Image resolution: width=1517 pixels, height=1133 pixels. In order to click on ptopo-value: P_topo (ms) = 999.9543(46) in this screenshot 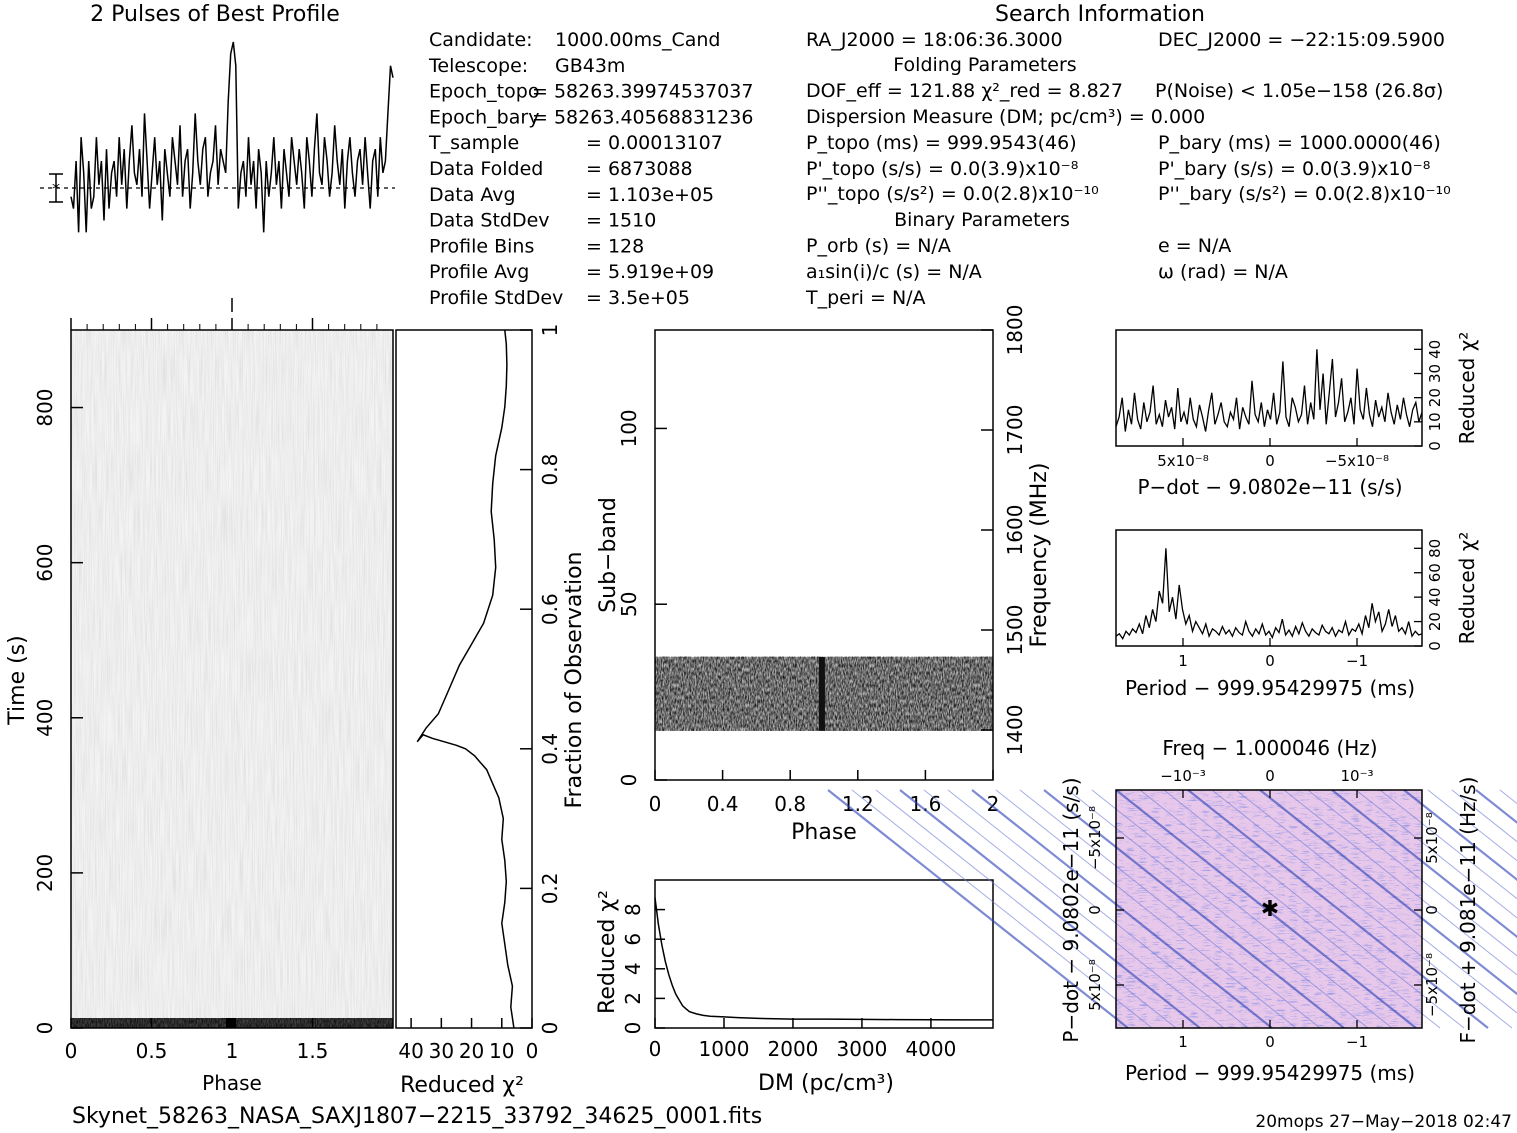, I will do `click(941, 143)`.